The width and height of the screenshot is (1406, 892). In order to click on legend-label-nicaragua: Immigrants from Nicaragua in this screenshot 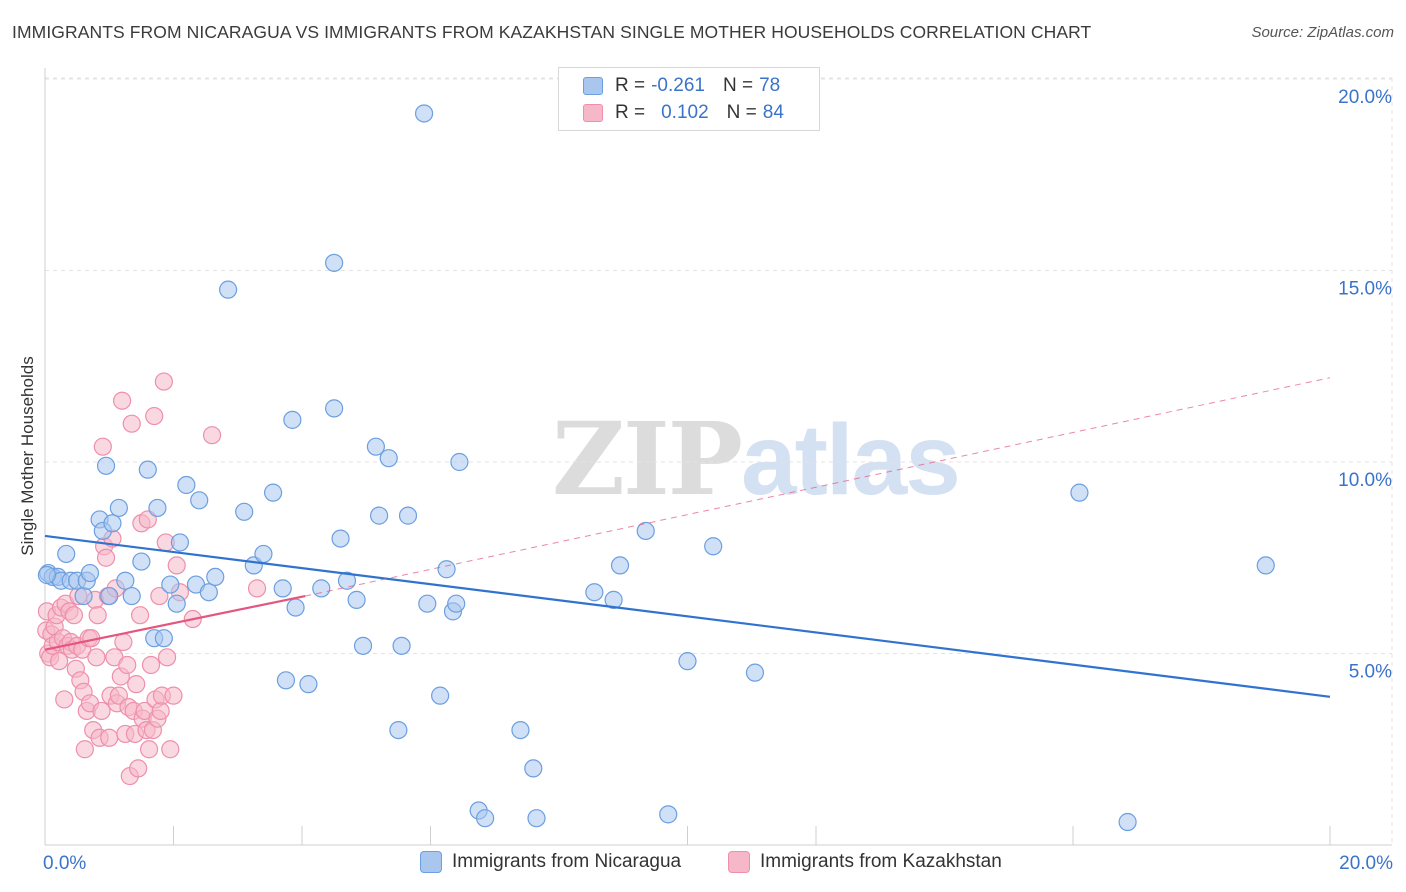, I will do `click(567, 861)`.